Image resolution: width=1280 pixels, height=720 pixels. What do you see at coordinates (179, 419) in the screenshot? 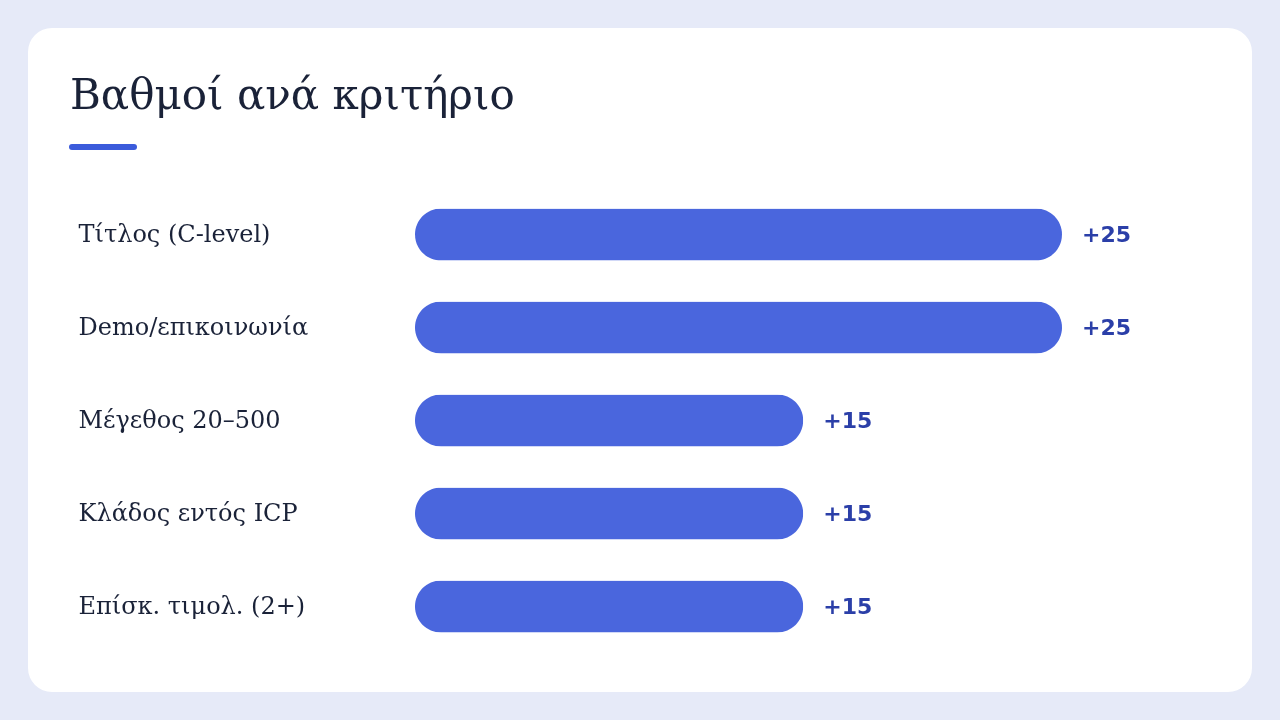
I see `y-tick-label: Μέγεθος 20–500` at bounding box center [179, 419].